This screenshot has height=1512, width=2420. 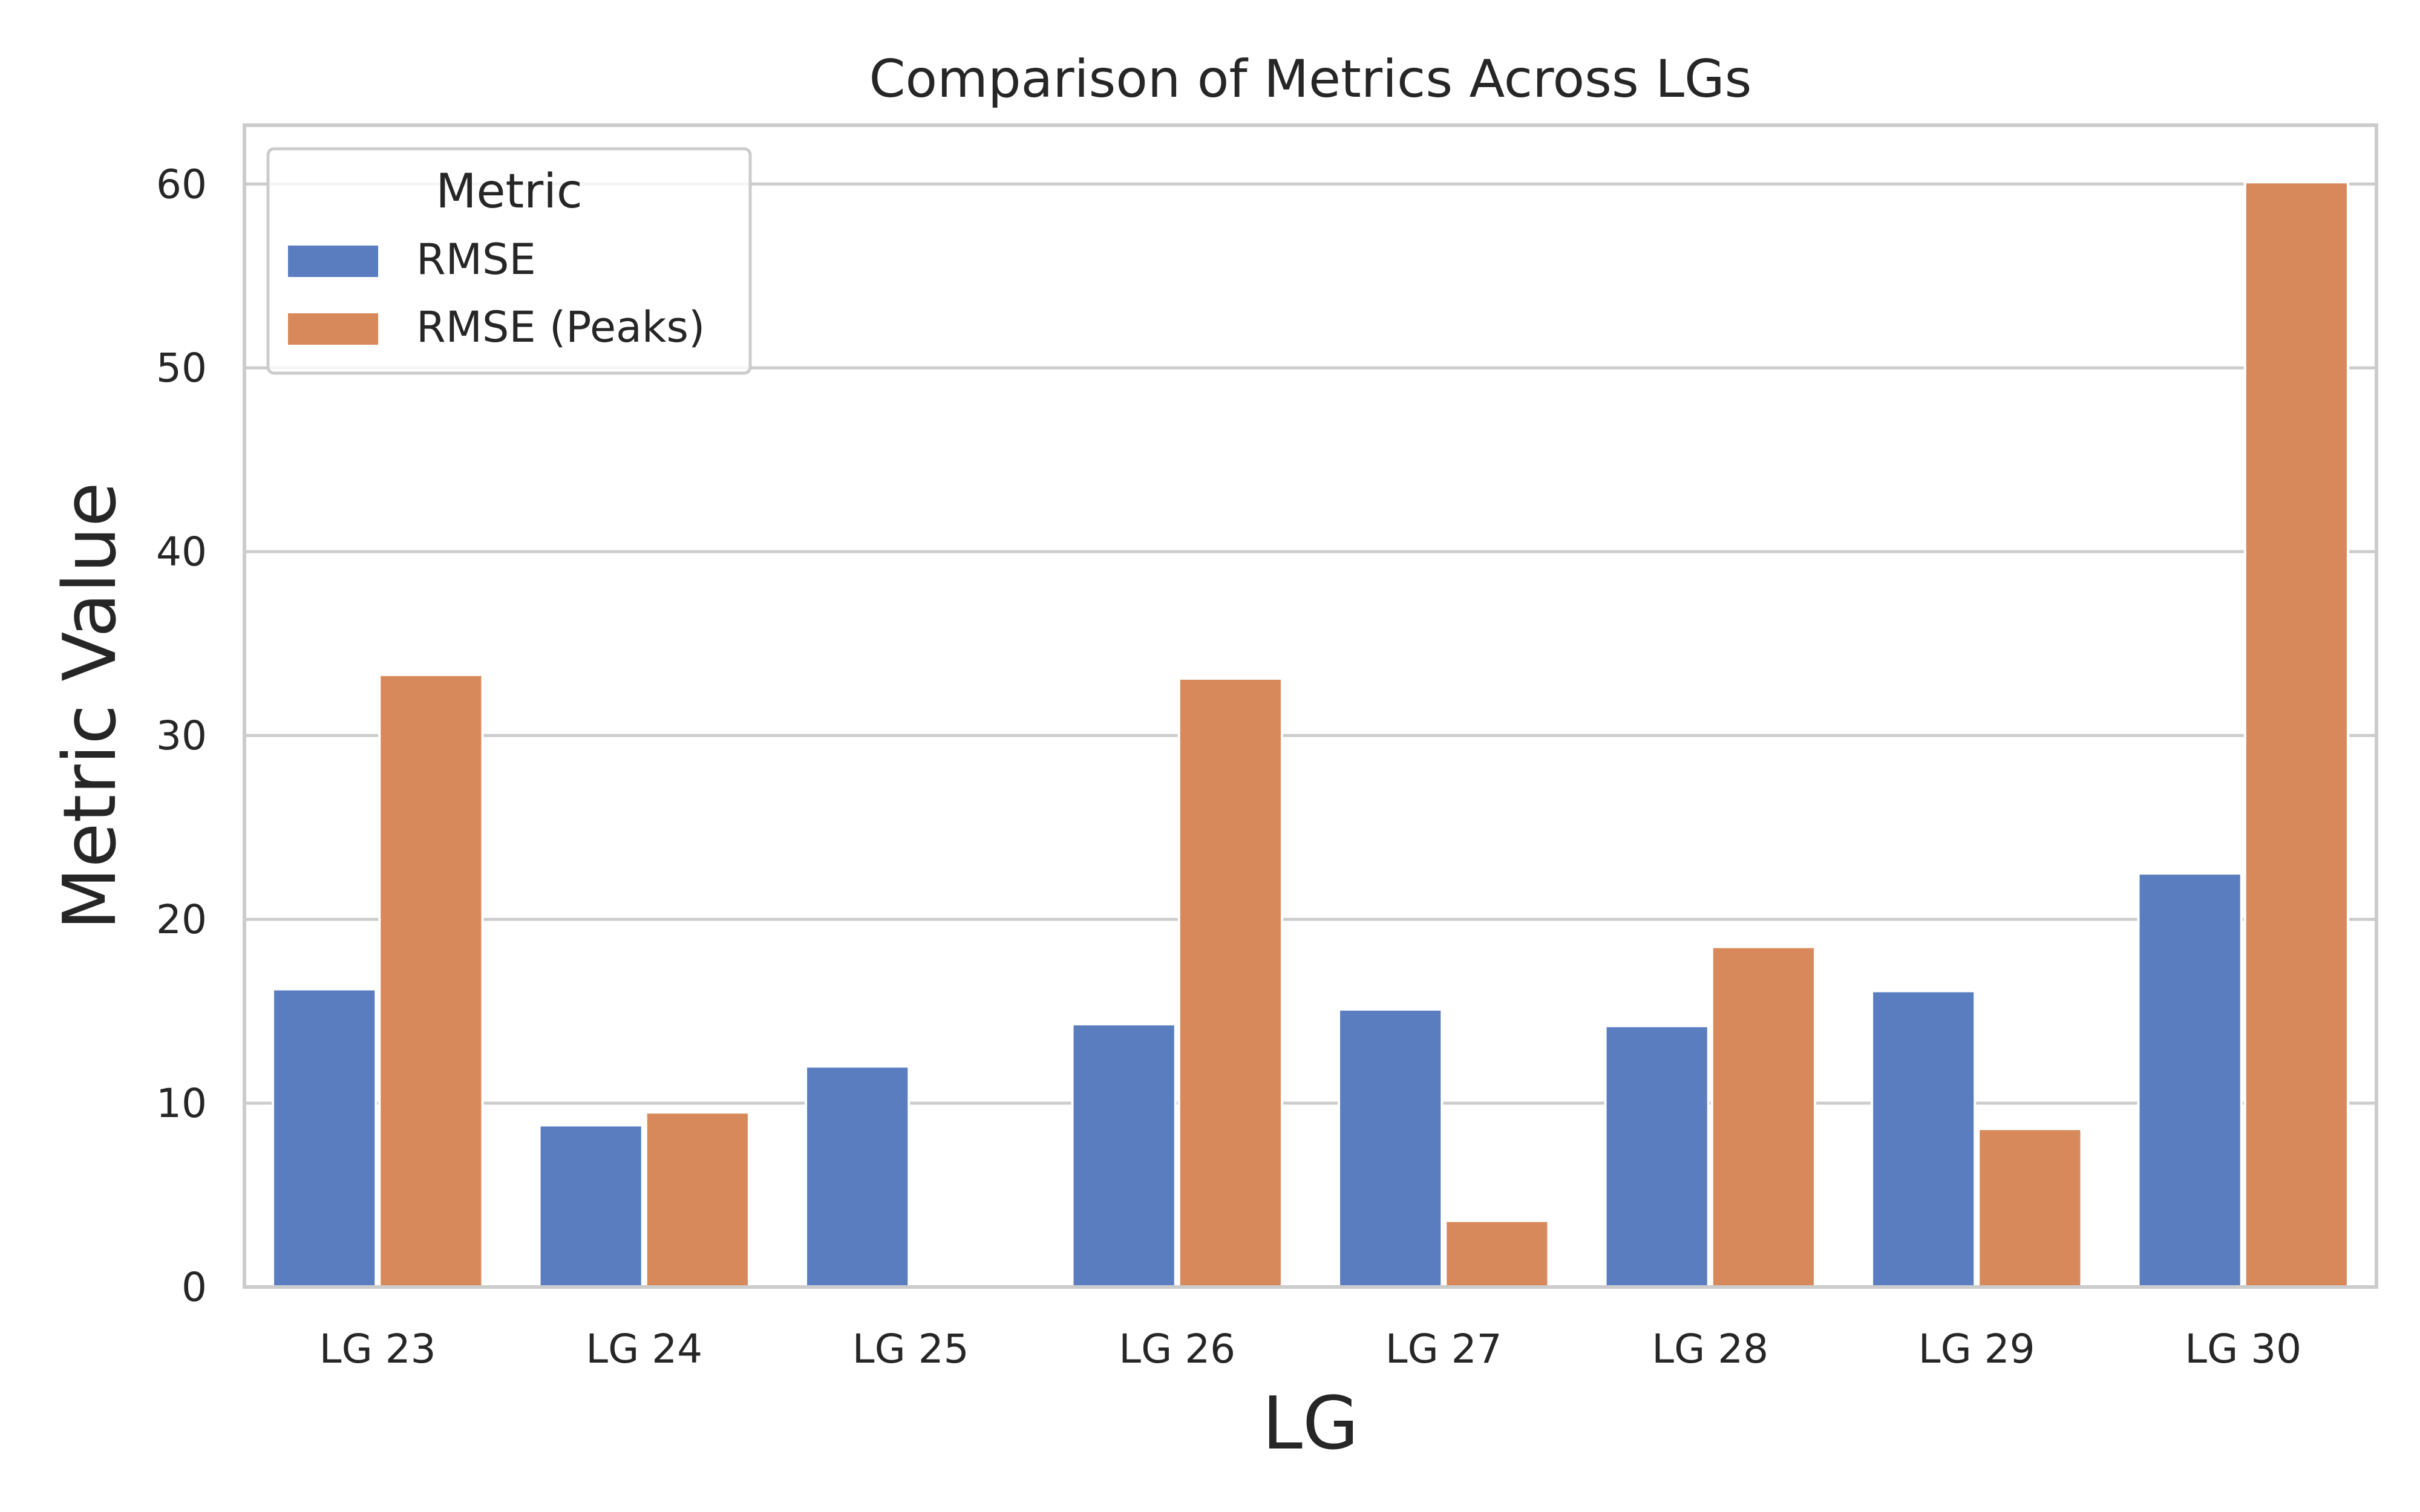 I want to click on chart-title: Comparison of Metrics Across LGs, so click(x=1310, y=79).